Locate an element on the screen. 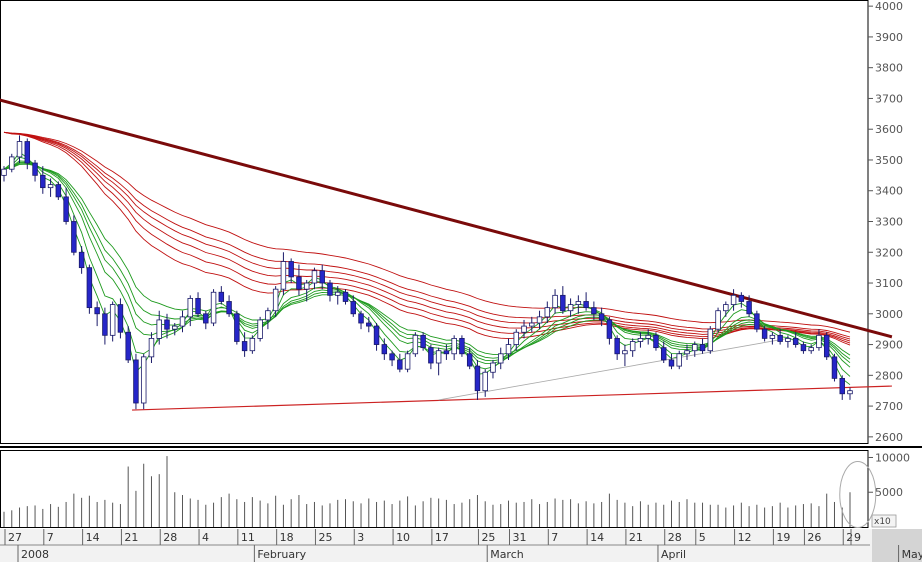 This screenshot has height=566, width=922. day-tick-label: 7 is located at coordinates (554, 537).